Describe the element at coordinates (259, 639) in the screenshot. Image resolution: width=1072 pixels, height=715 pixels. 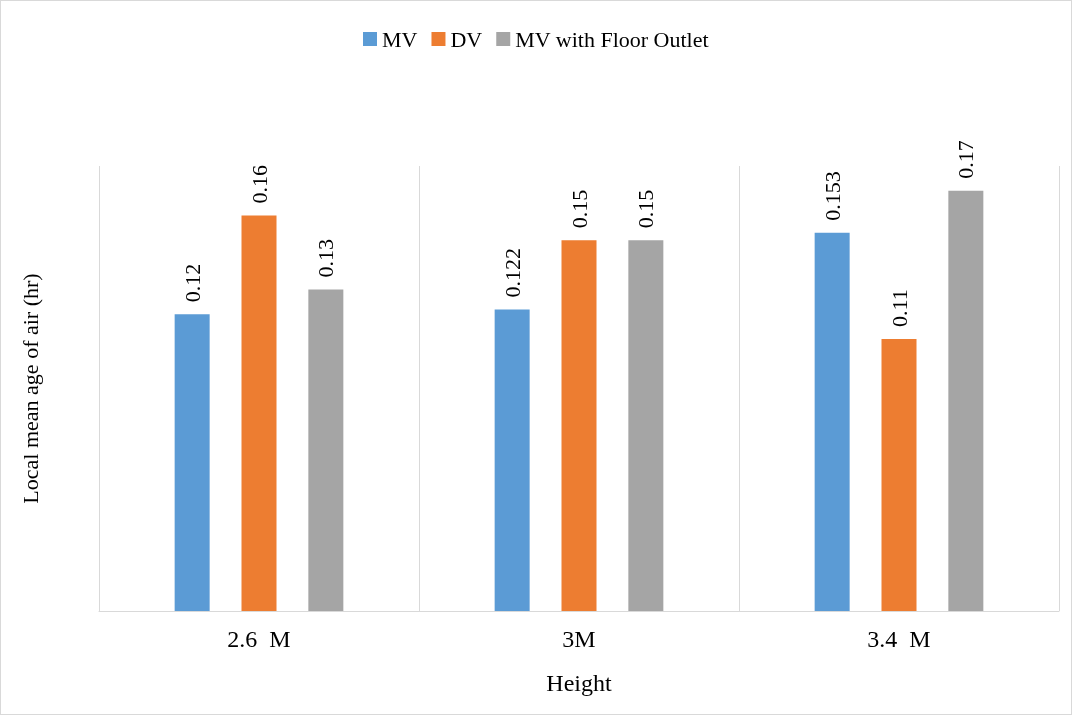
I see `x-tick-label: 2.6 M` at that location.